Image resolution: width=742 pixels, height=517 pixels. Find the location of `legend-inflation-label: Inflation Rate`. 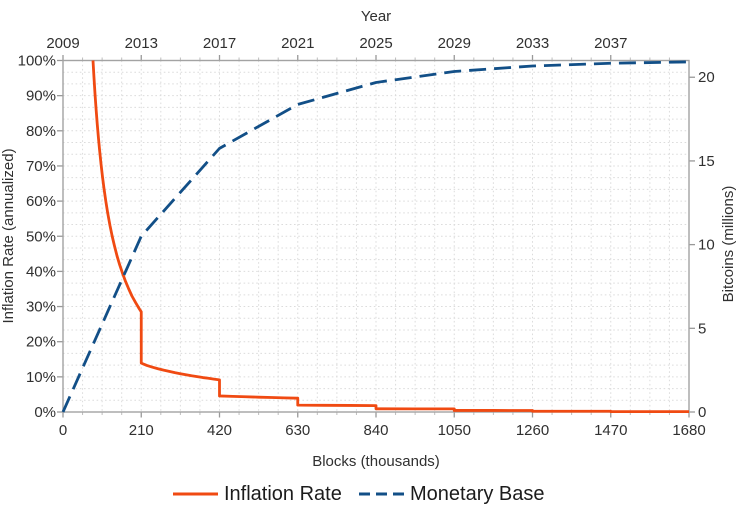

legend-inflation-label: Inflation Rate is located at coordinates (283, 494).